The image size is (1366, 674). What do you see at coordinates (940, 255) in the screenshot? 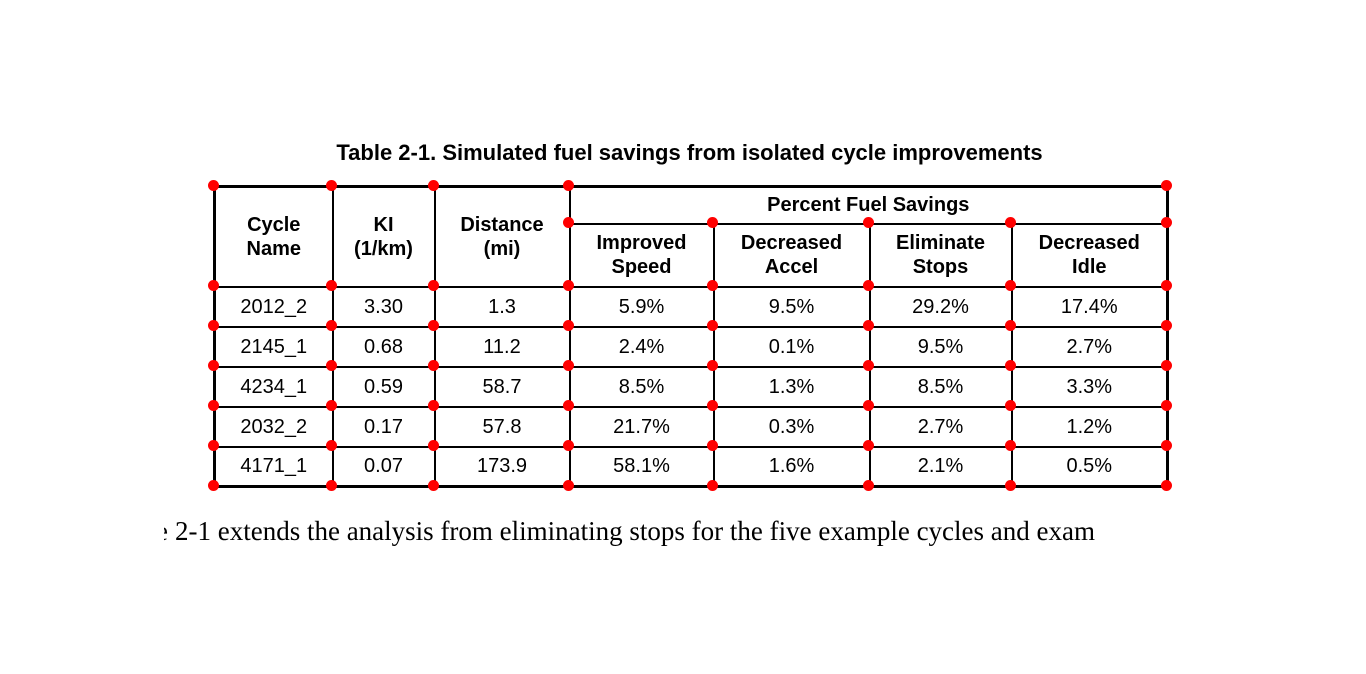
I see `column-header-eliminate-stops: Eliminate Stops` at bounding box center [940, 255].